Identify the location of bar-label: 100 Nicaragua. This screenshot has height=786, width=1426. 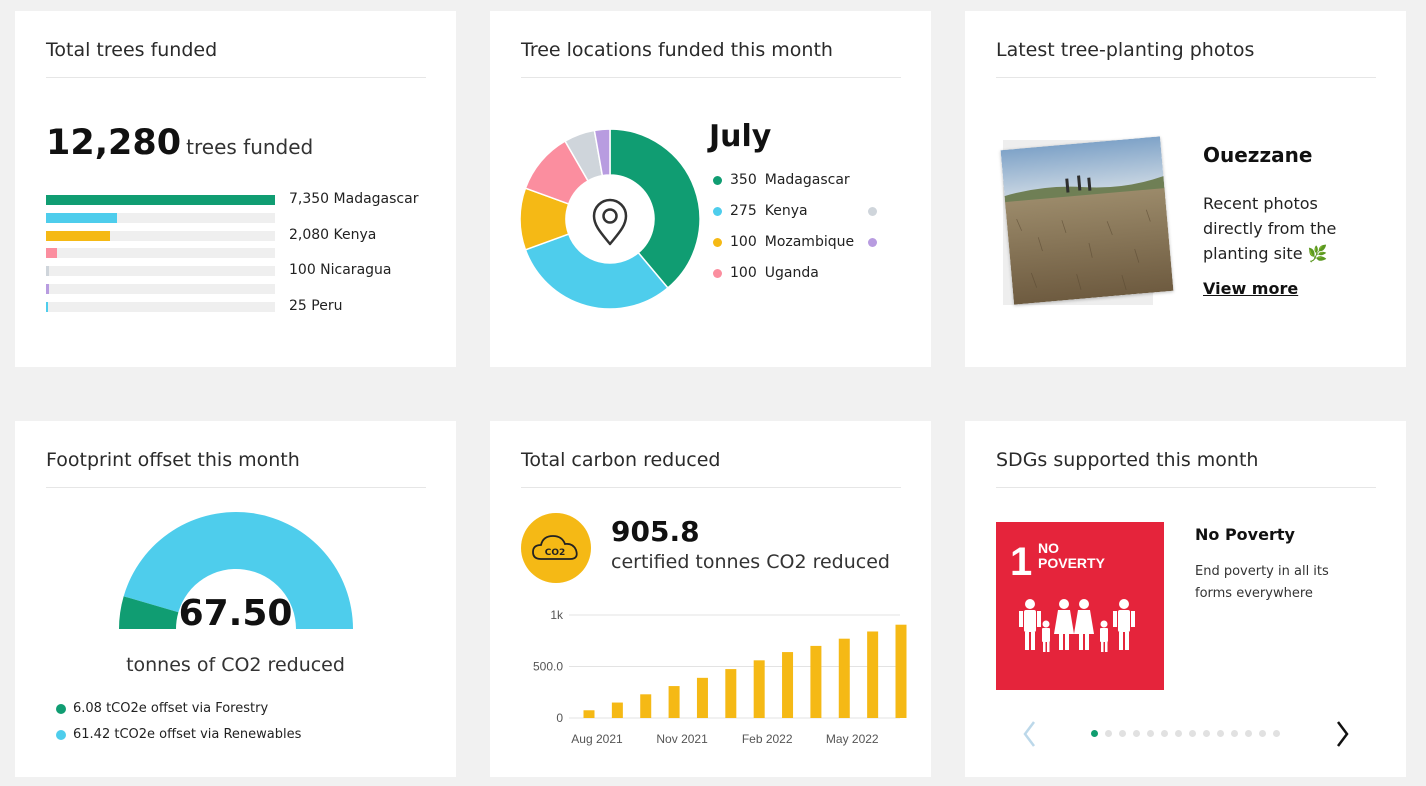
(340, 270).